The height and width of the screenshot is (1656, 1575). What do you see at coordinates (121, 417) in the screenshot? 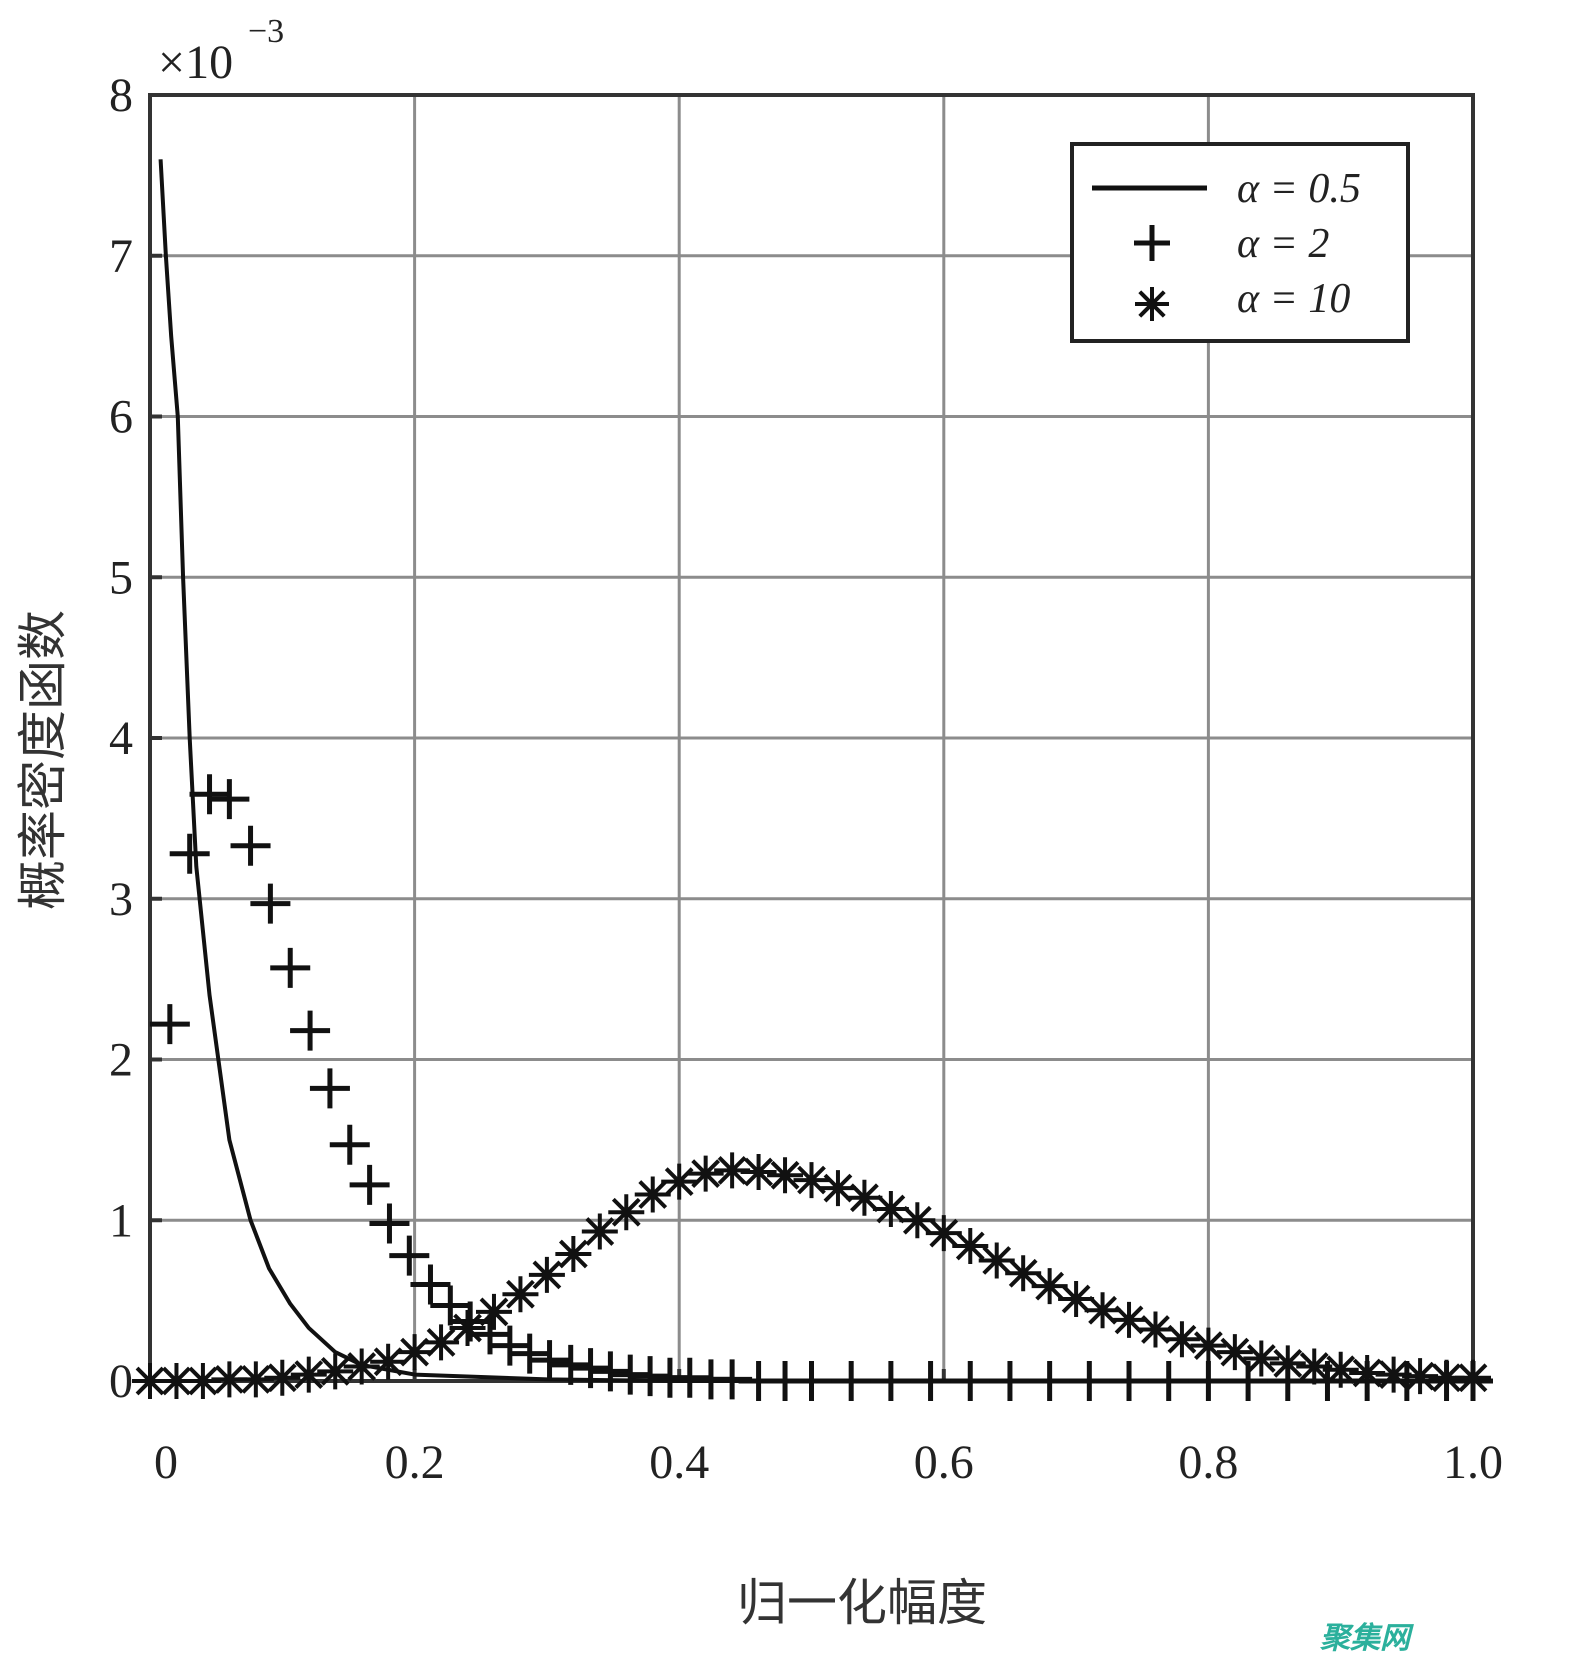
I see `y-tick-label: 6` at bounding box center [121, 417].